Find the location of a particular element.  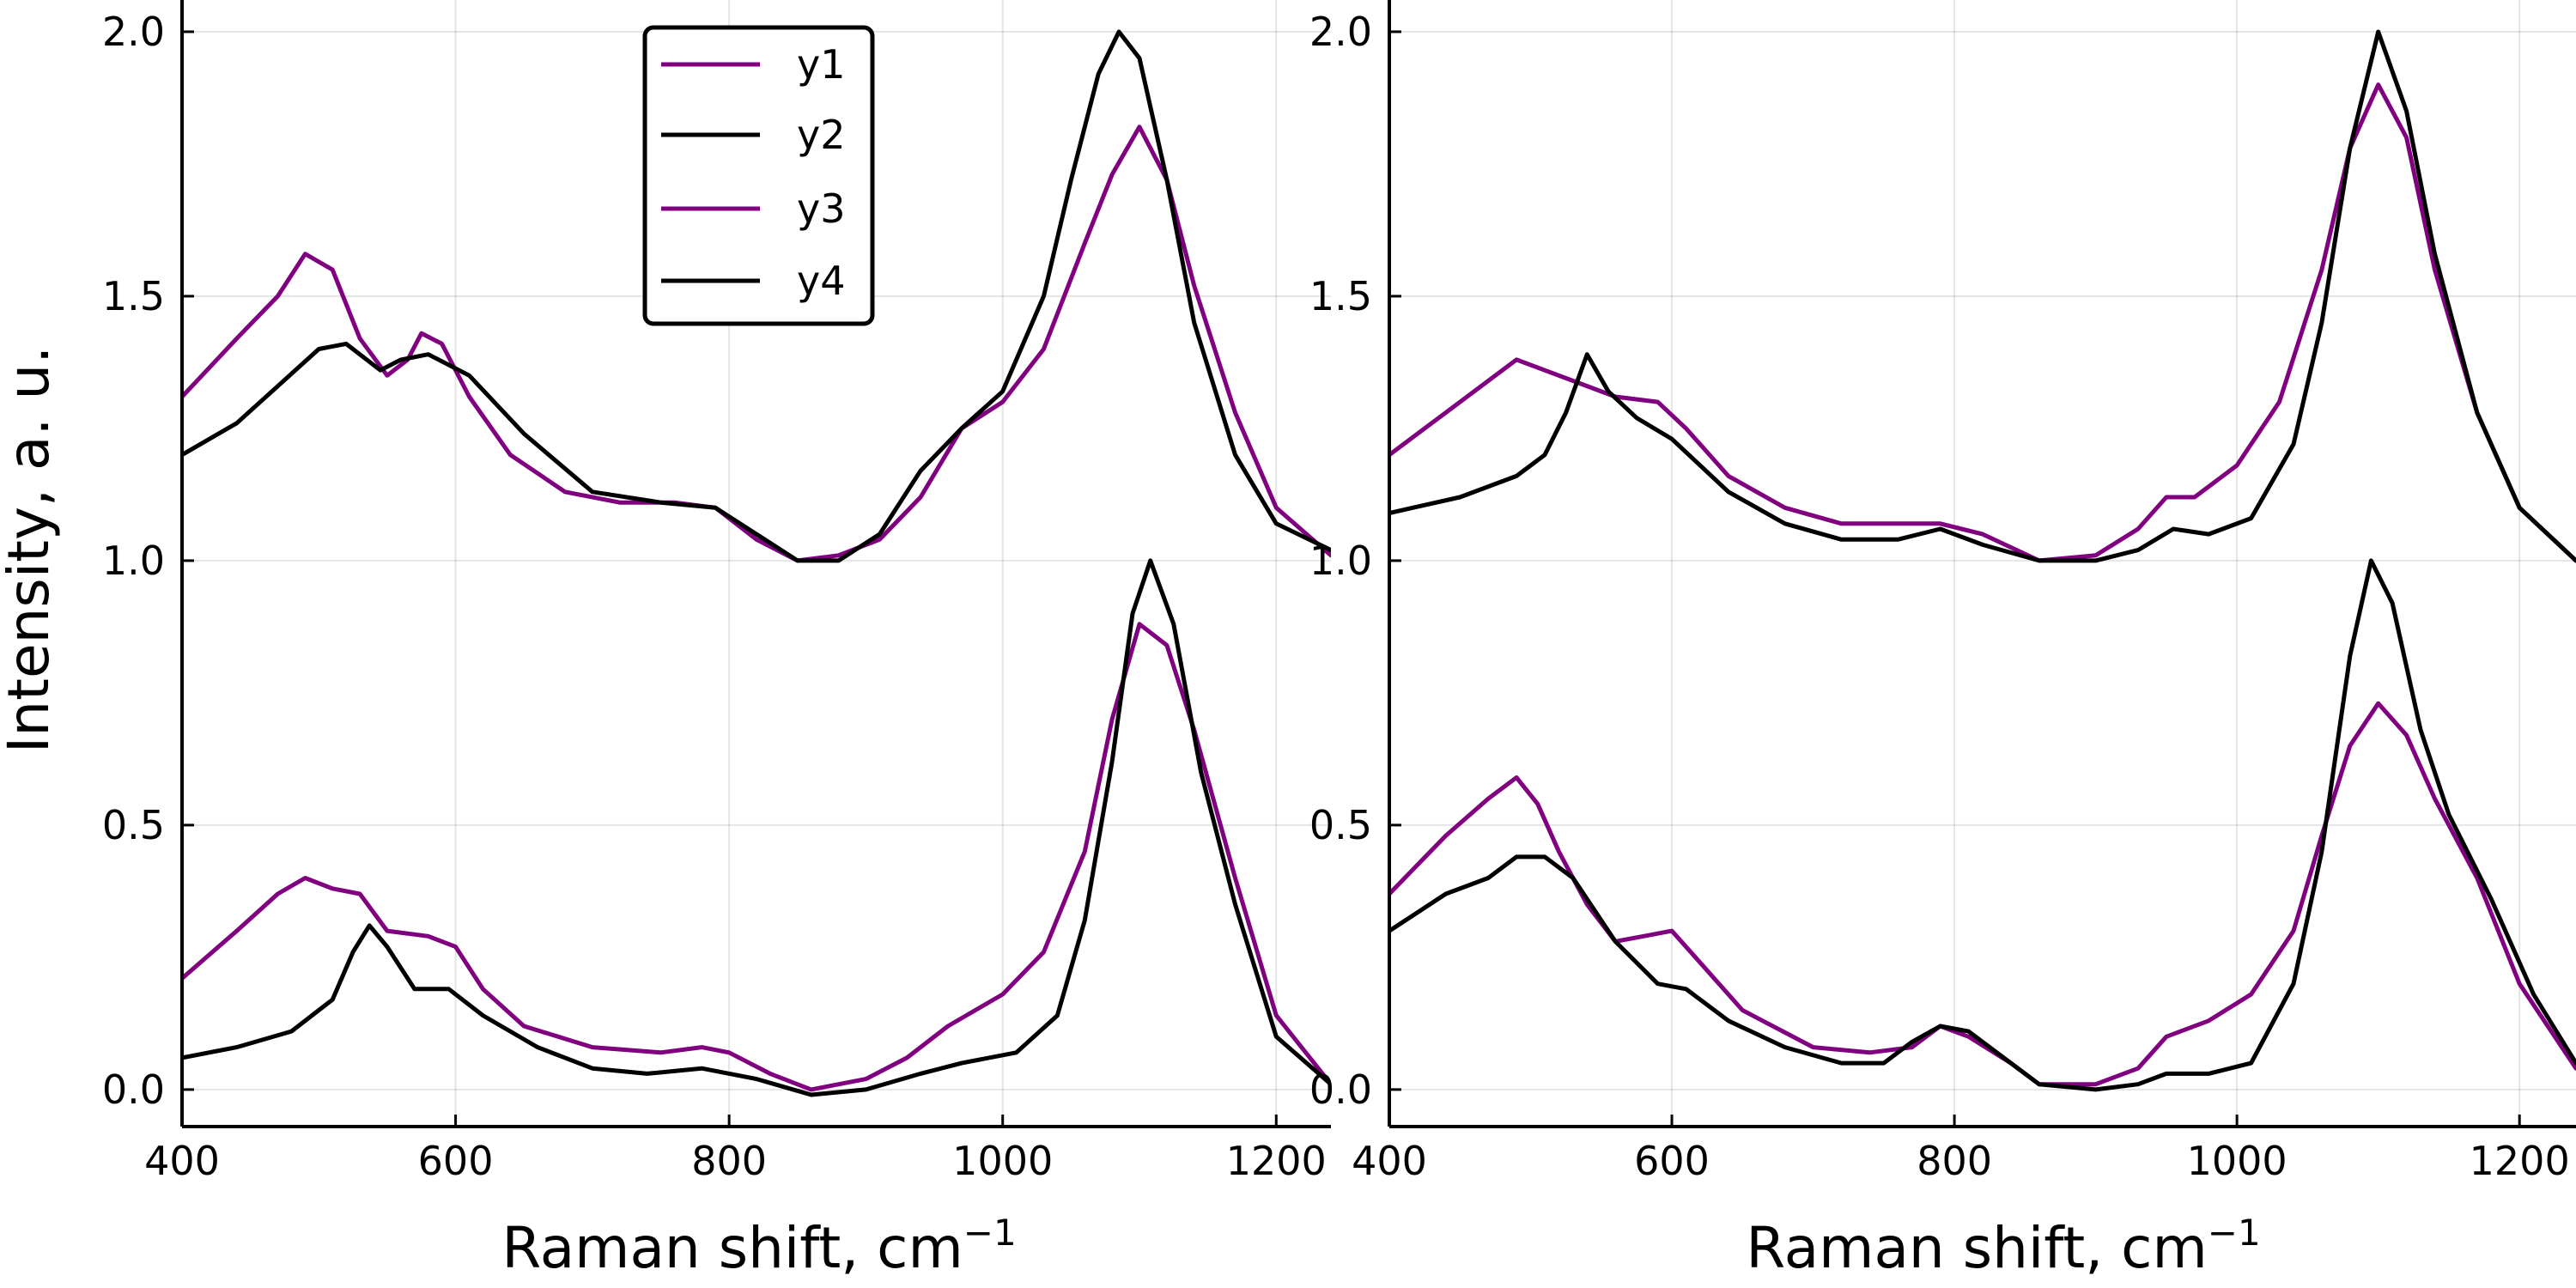

y-tick-label-right-1: 0.5 is located at coordinates (1341, 825).